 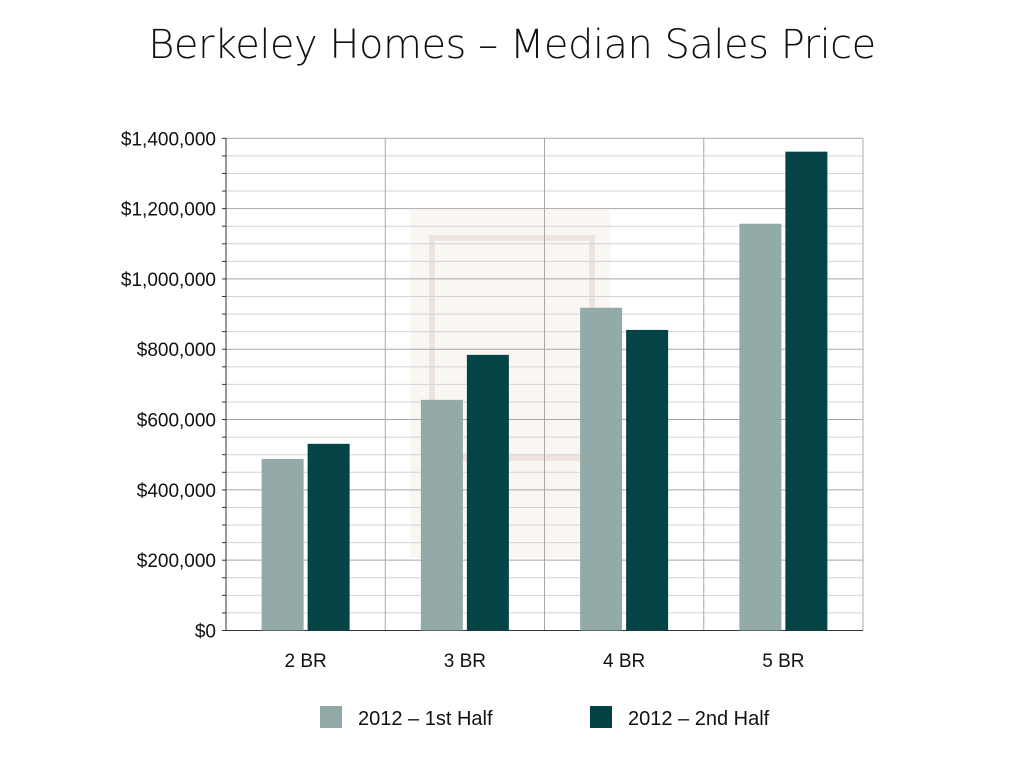 What do you see at coordinates (168, 139) in the screenshot?
I see `y-tick-label: $1,400,000` at bounding box center [168, 139].